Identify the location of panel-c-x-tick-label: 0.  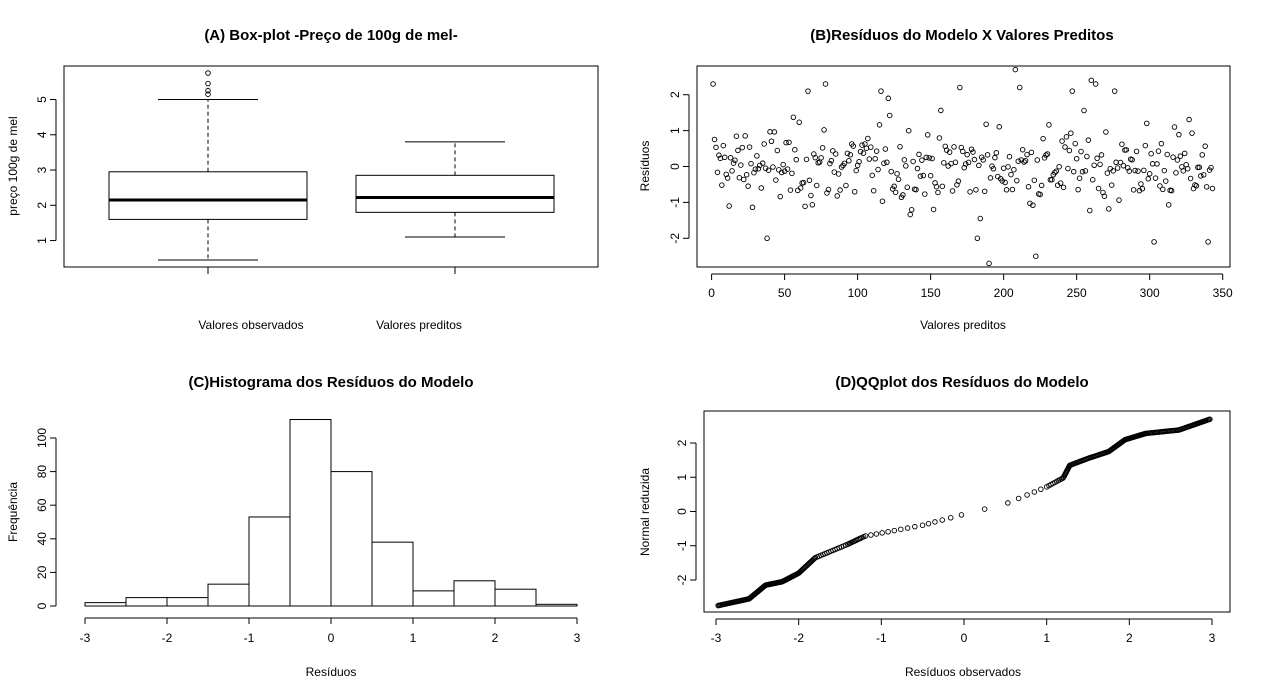
(331, 638).